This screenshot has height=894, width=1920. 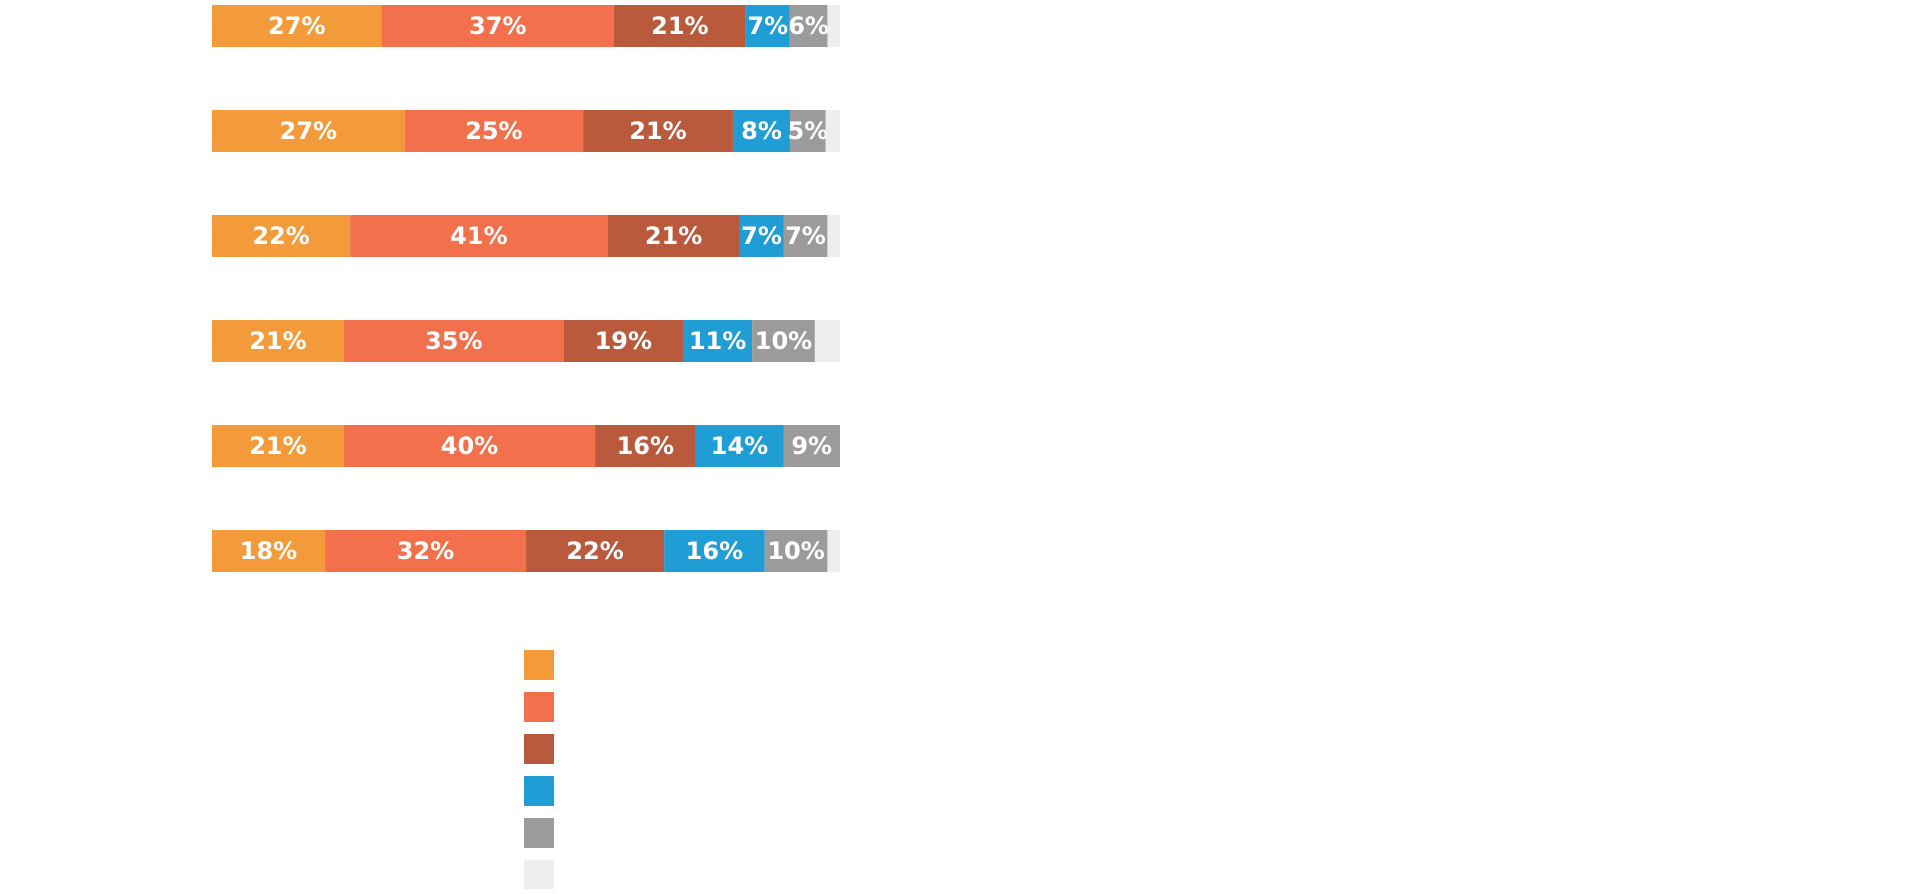 I want to click on data-label: 6%, so click(x=808, y=26).